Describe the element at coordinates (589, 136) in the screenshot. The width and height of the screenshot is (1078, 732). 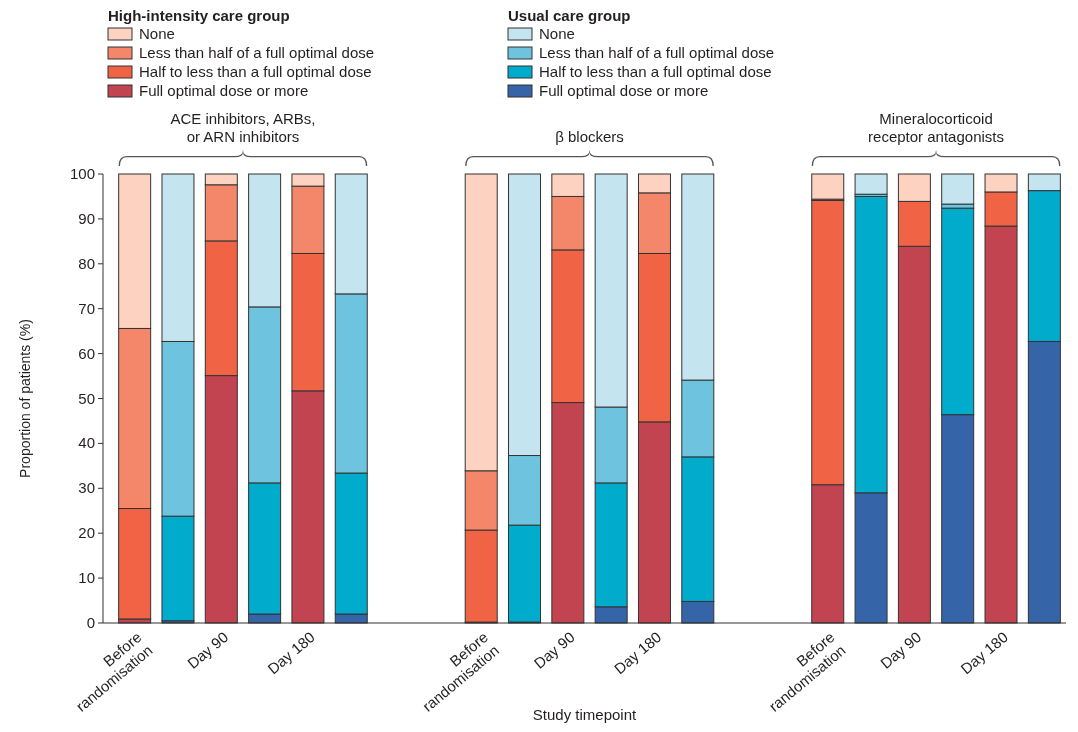
I see `text: β blockers` at that location.